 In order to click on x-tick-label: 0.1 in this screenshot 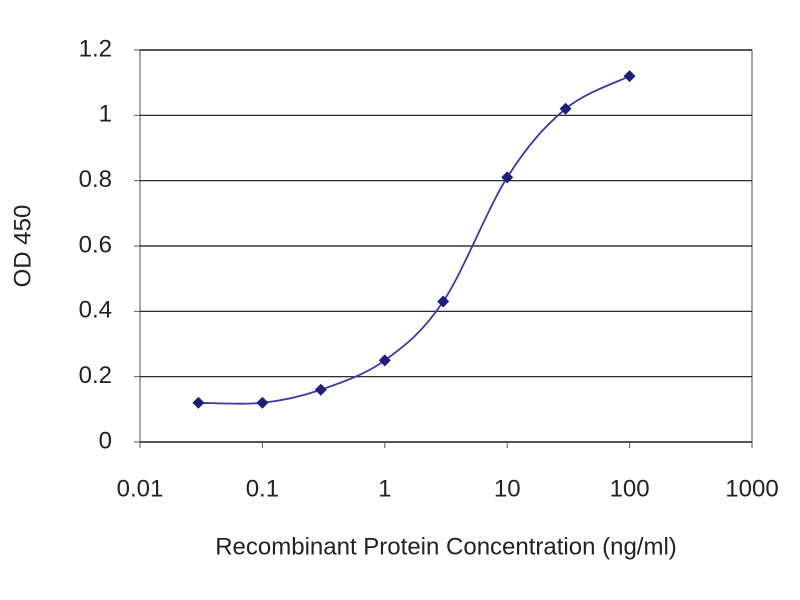, I will do `click(262, 488)`.